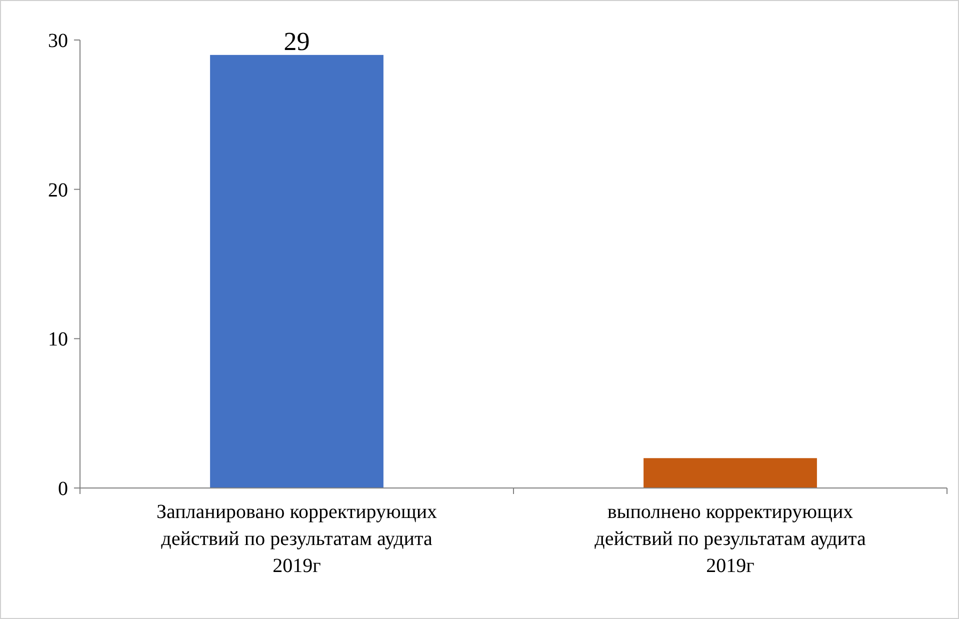 The image size is (959, 619). What do you see at coordinates (58, 41) in the screenshot?
I see `y-tick-label: 30` at bounding box center [58, 41].